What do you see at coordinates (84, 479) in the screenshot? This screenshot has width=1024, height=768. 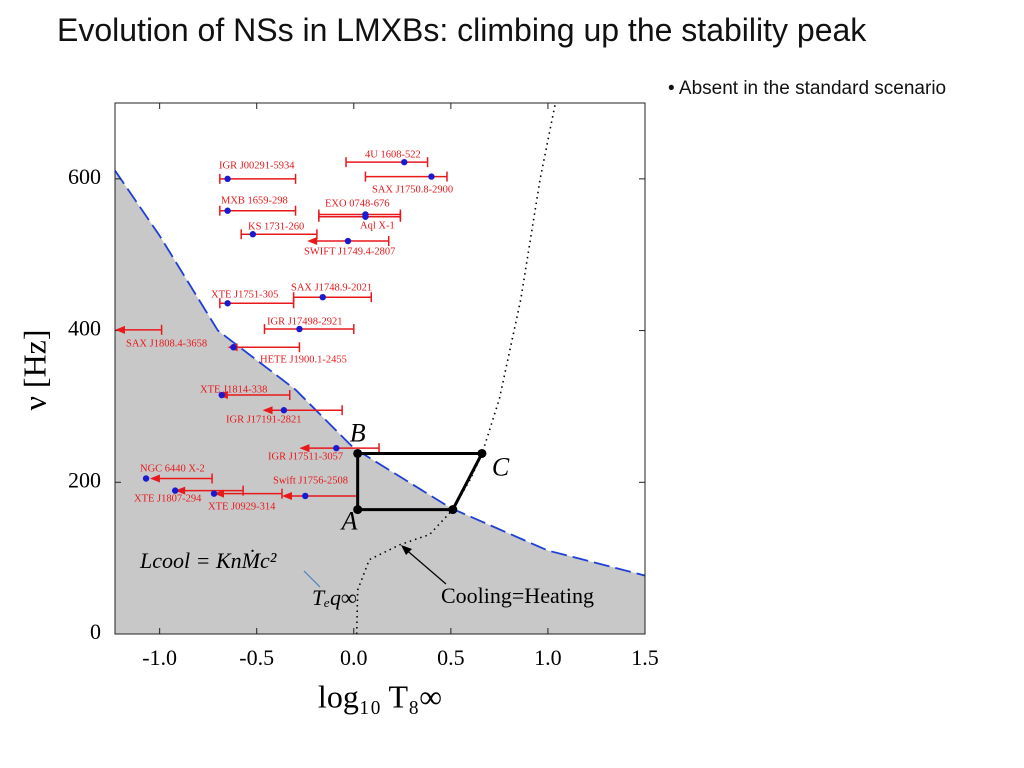 I see `y-tick-label: 200` at bounding box center [84, 479].